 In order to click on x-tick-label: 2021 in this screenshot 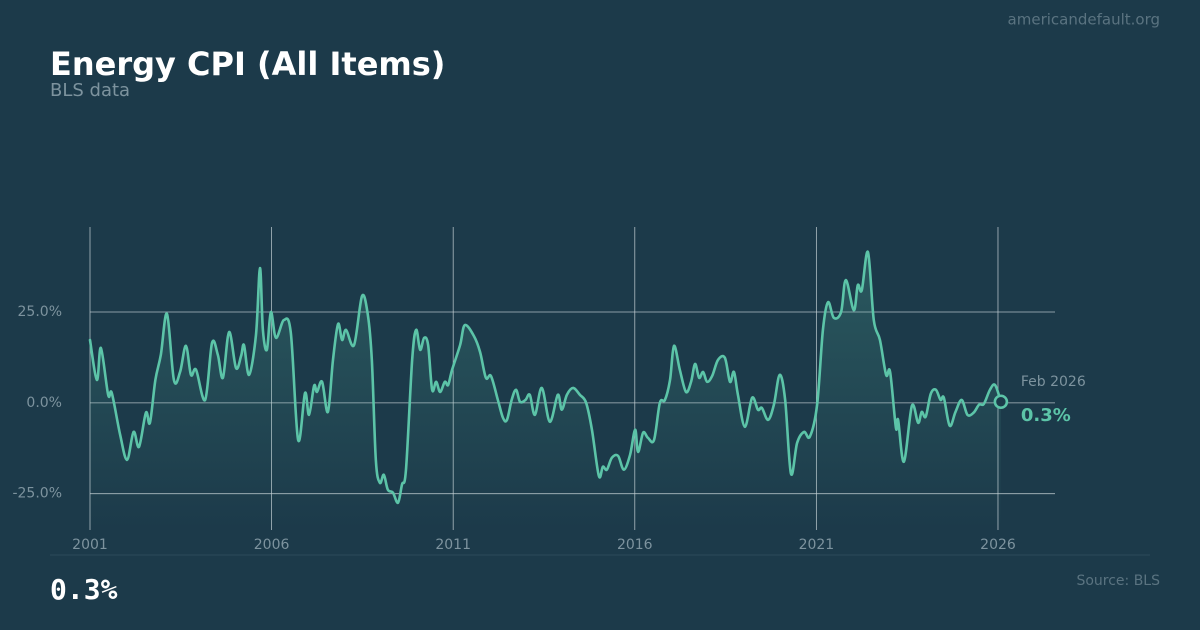, I will do `click(817, 545)`.